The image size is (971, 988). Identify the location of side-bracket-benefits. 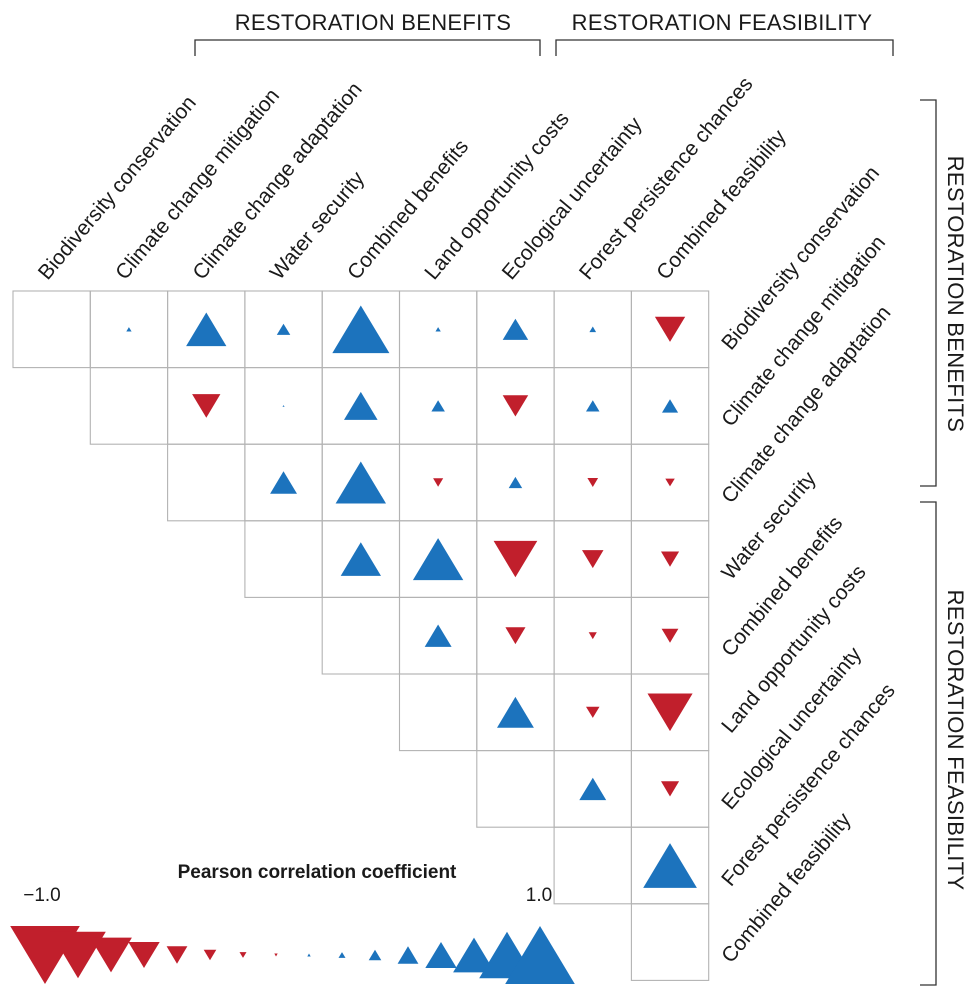
(928, 293).